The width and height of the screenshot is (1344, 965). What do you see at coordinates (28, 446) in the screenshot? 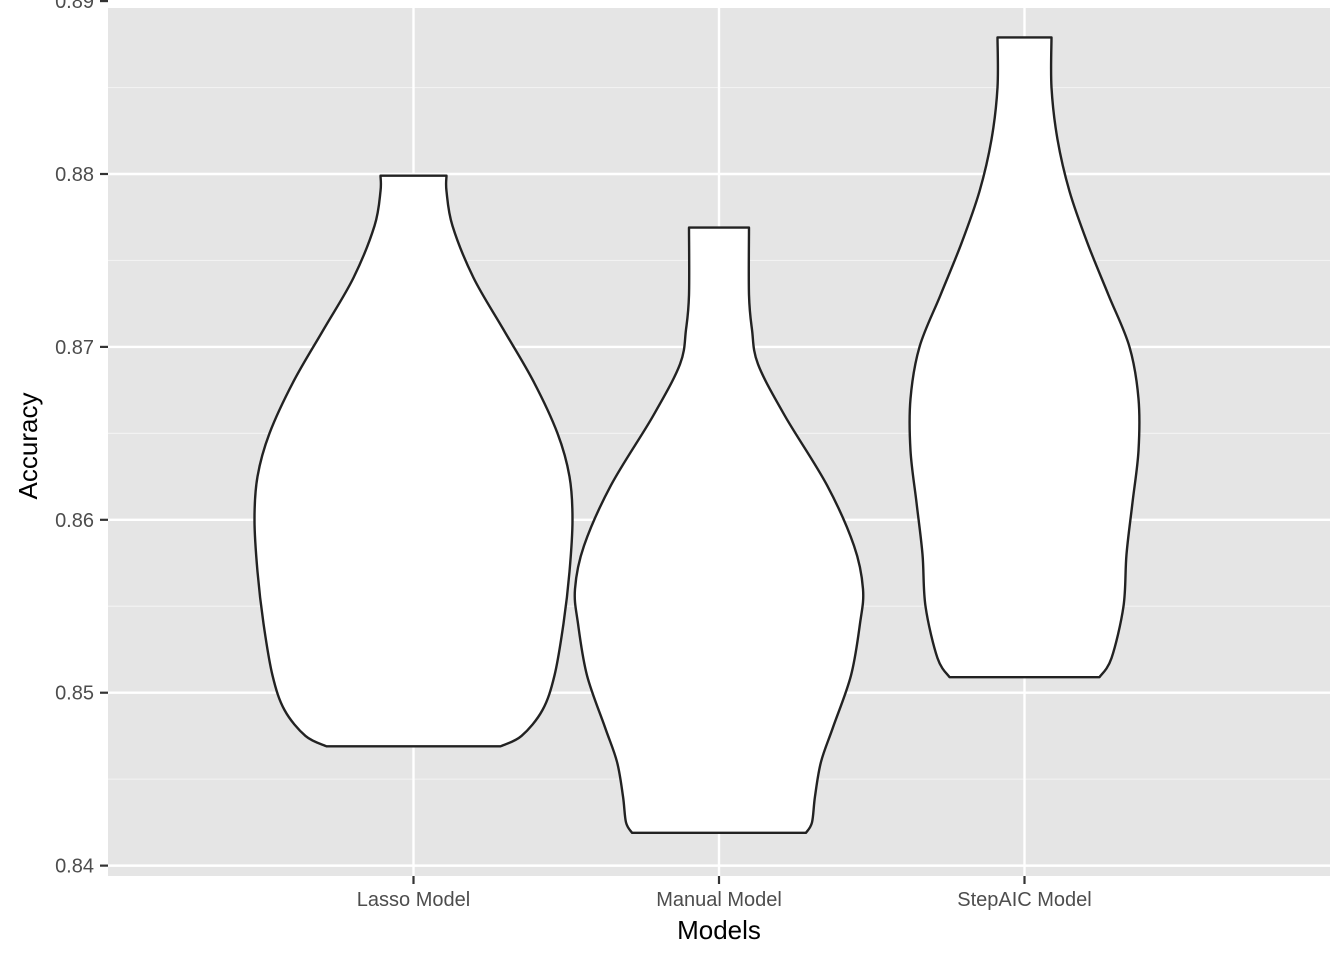
I see `y-axis-title: Accuracy` at bounding box center [28, 446].